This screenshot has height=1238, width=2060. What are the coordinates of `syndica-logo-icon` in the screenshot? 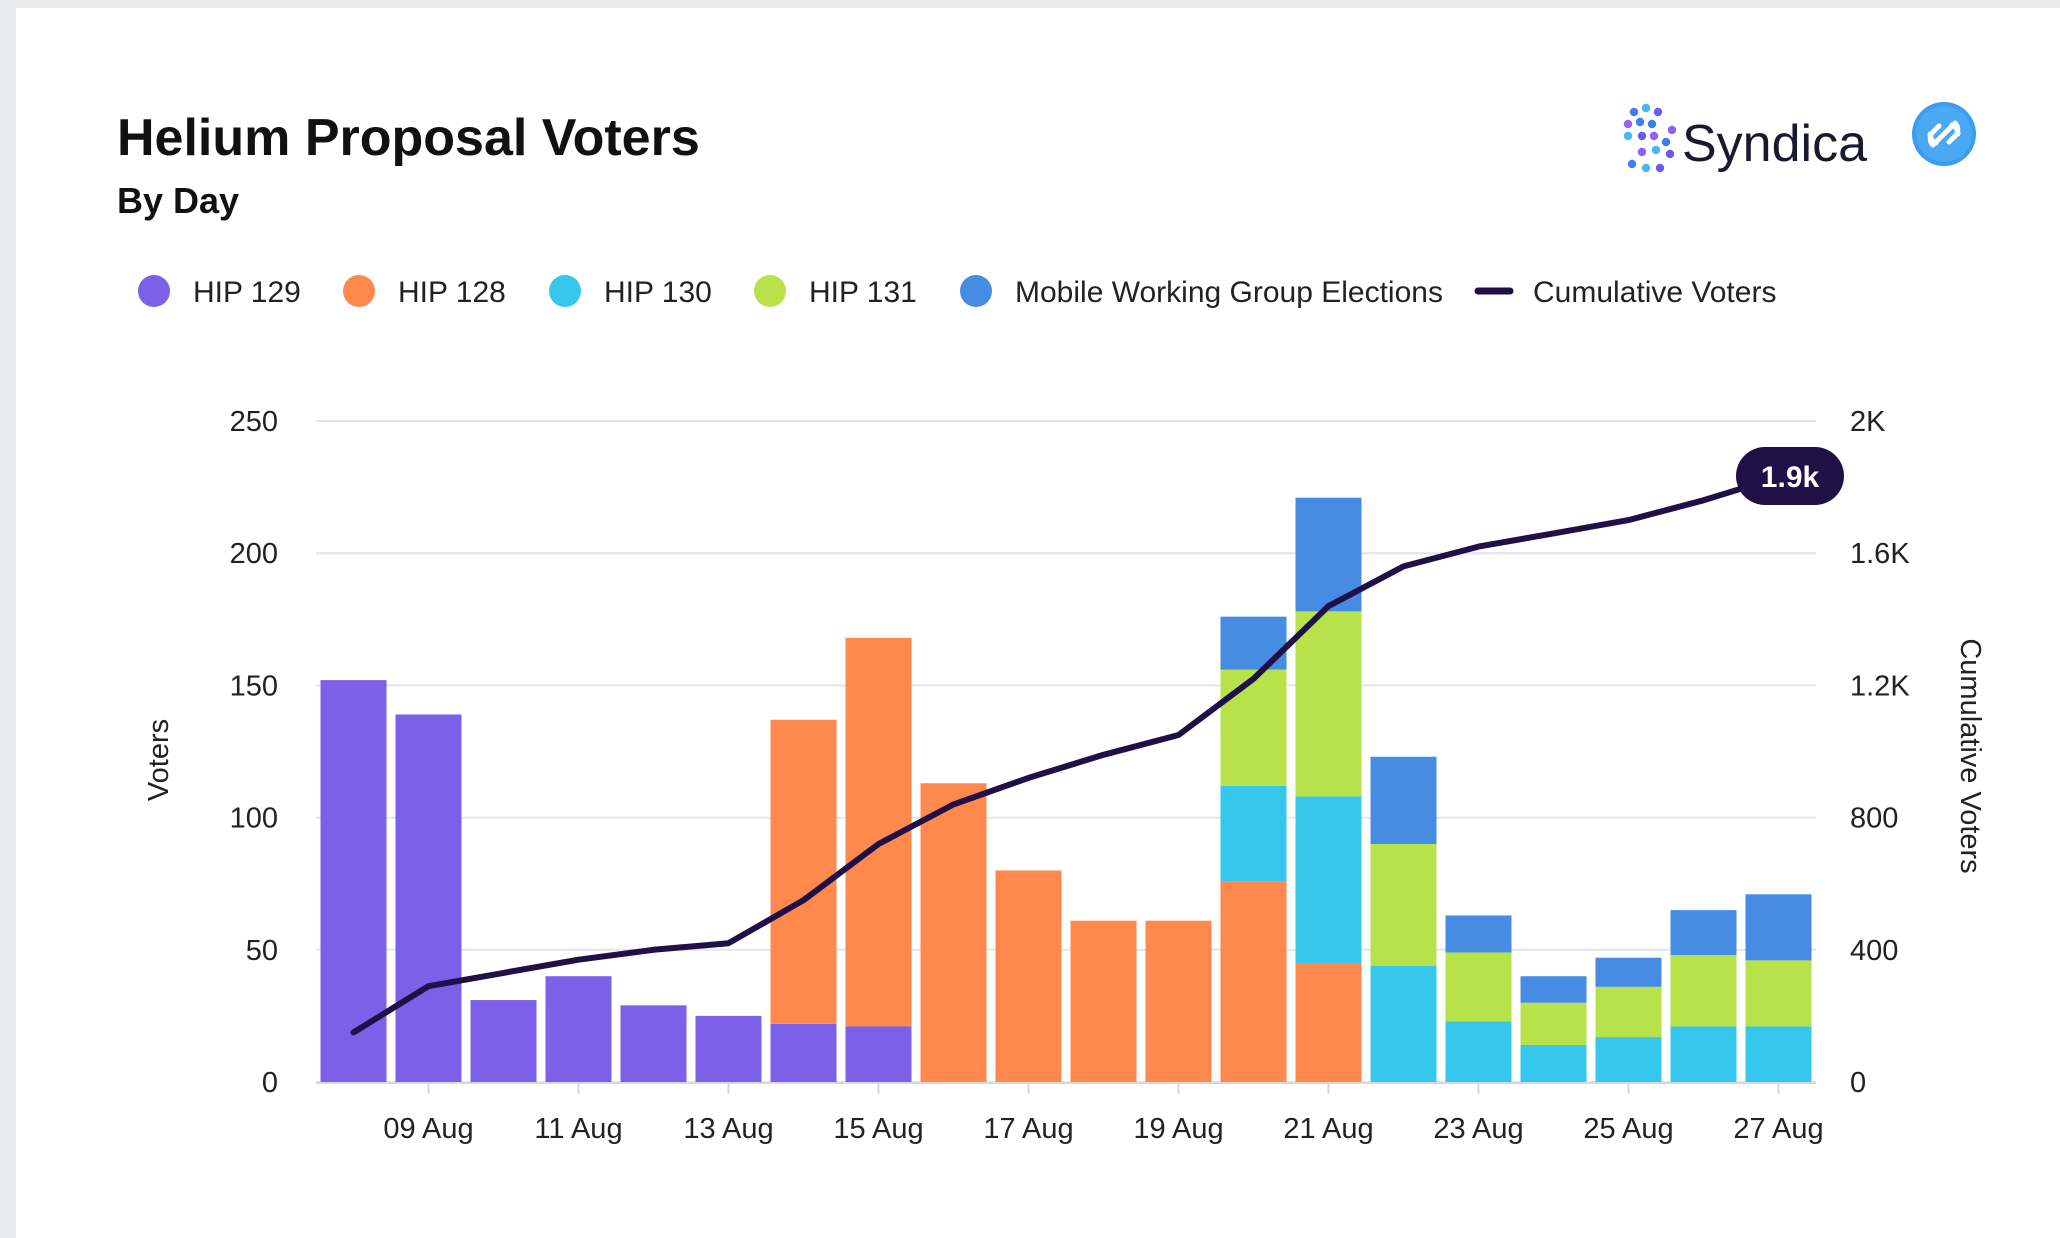 It's located at (1650, 138).